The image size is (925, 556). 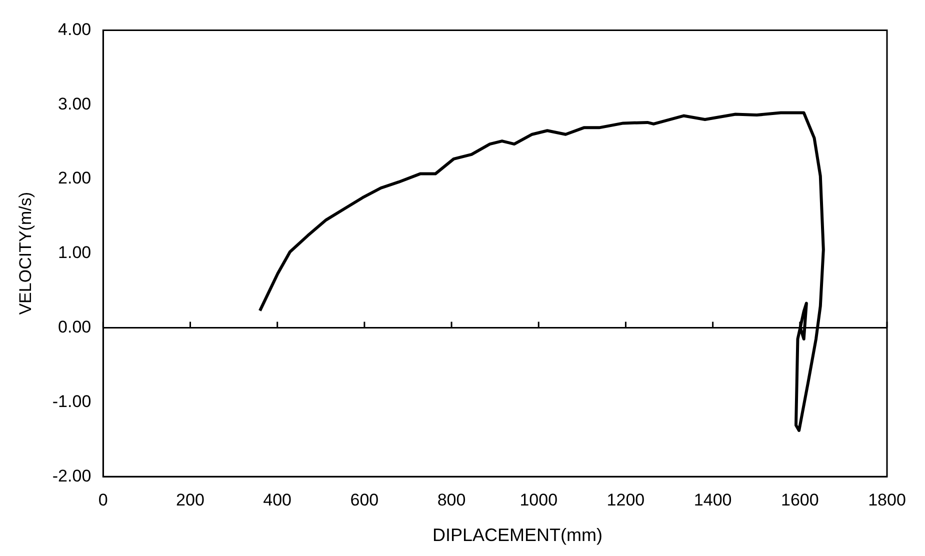 What do you see at coordinates (518, 535) in the screenshot?
I see `x-axis-title: DIPLACEMENT(mm)` at bounding box center [518, 535].